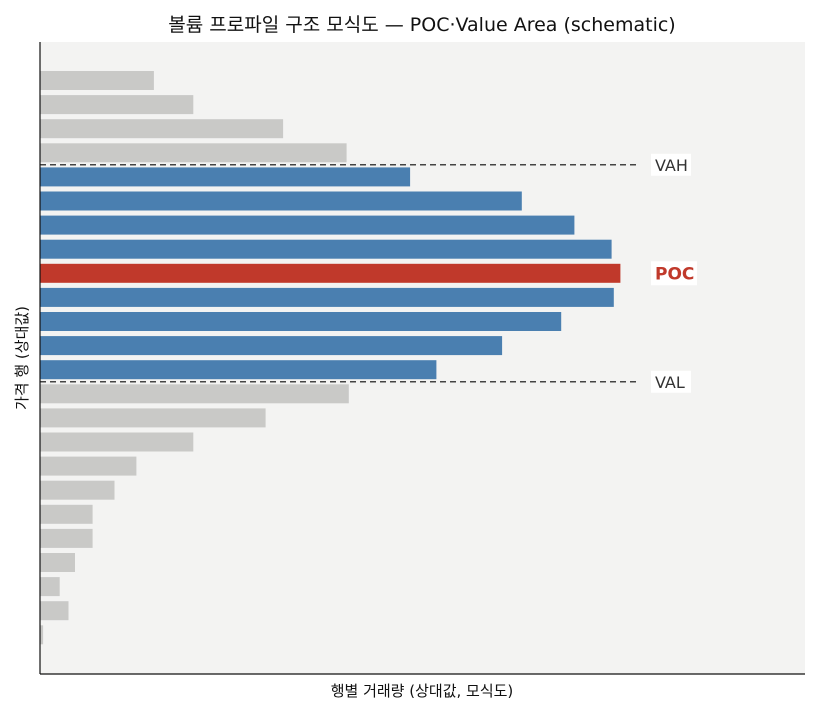 This screenshot has height=714, width=818. I want to click on poc-label-box, so click(674, 273).